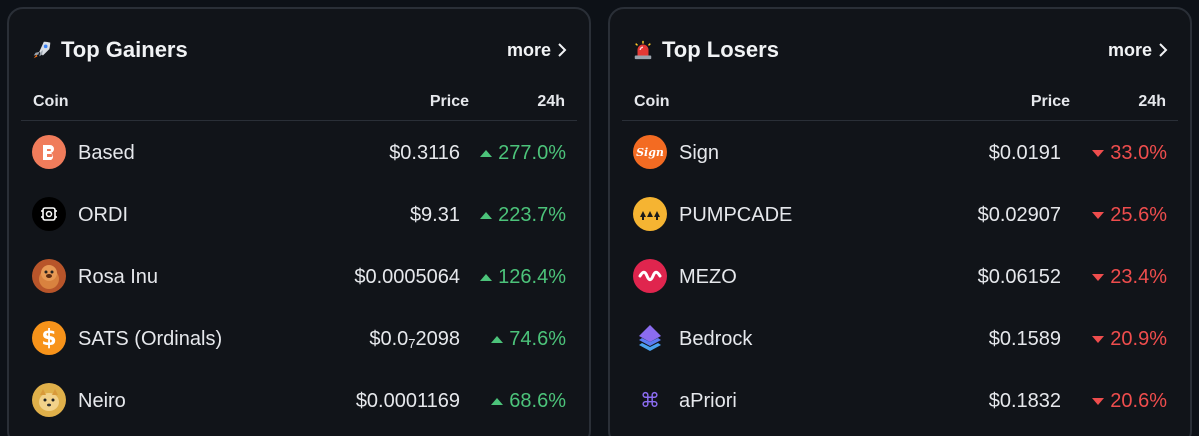  What do you see at coordinates (650, 214) in the screenshot?
I see `pumpcade-logo-icon` at bounding box center [650, 214].